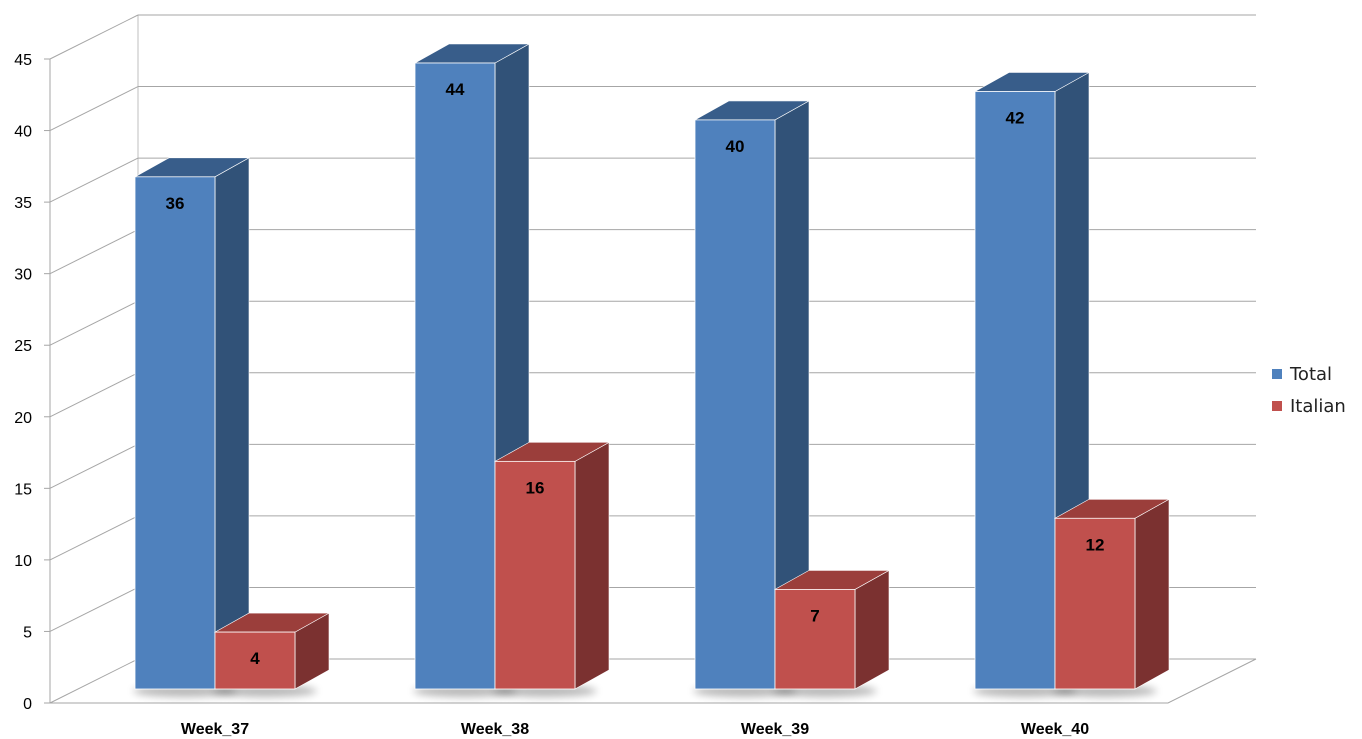 The width and height of the screenshot is (1362, 739). What do you see at coordinates (814, 615) in the screenshot?
I see `data-label: 7` at bounding box center [814, 615].